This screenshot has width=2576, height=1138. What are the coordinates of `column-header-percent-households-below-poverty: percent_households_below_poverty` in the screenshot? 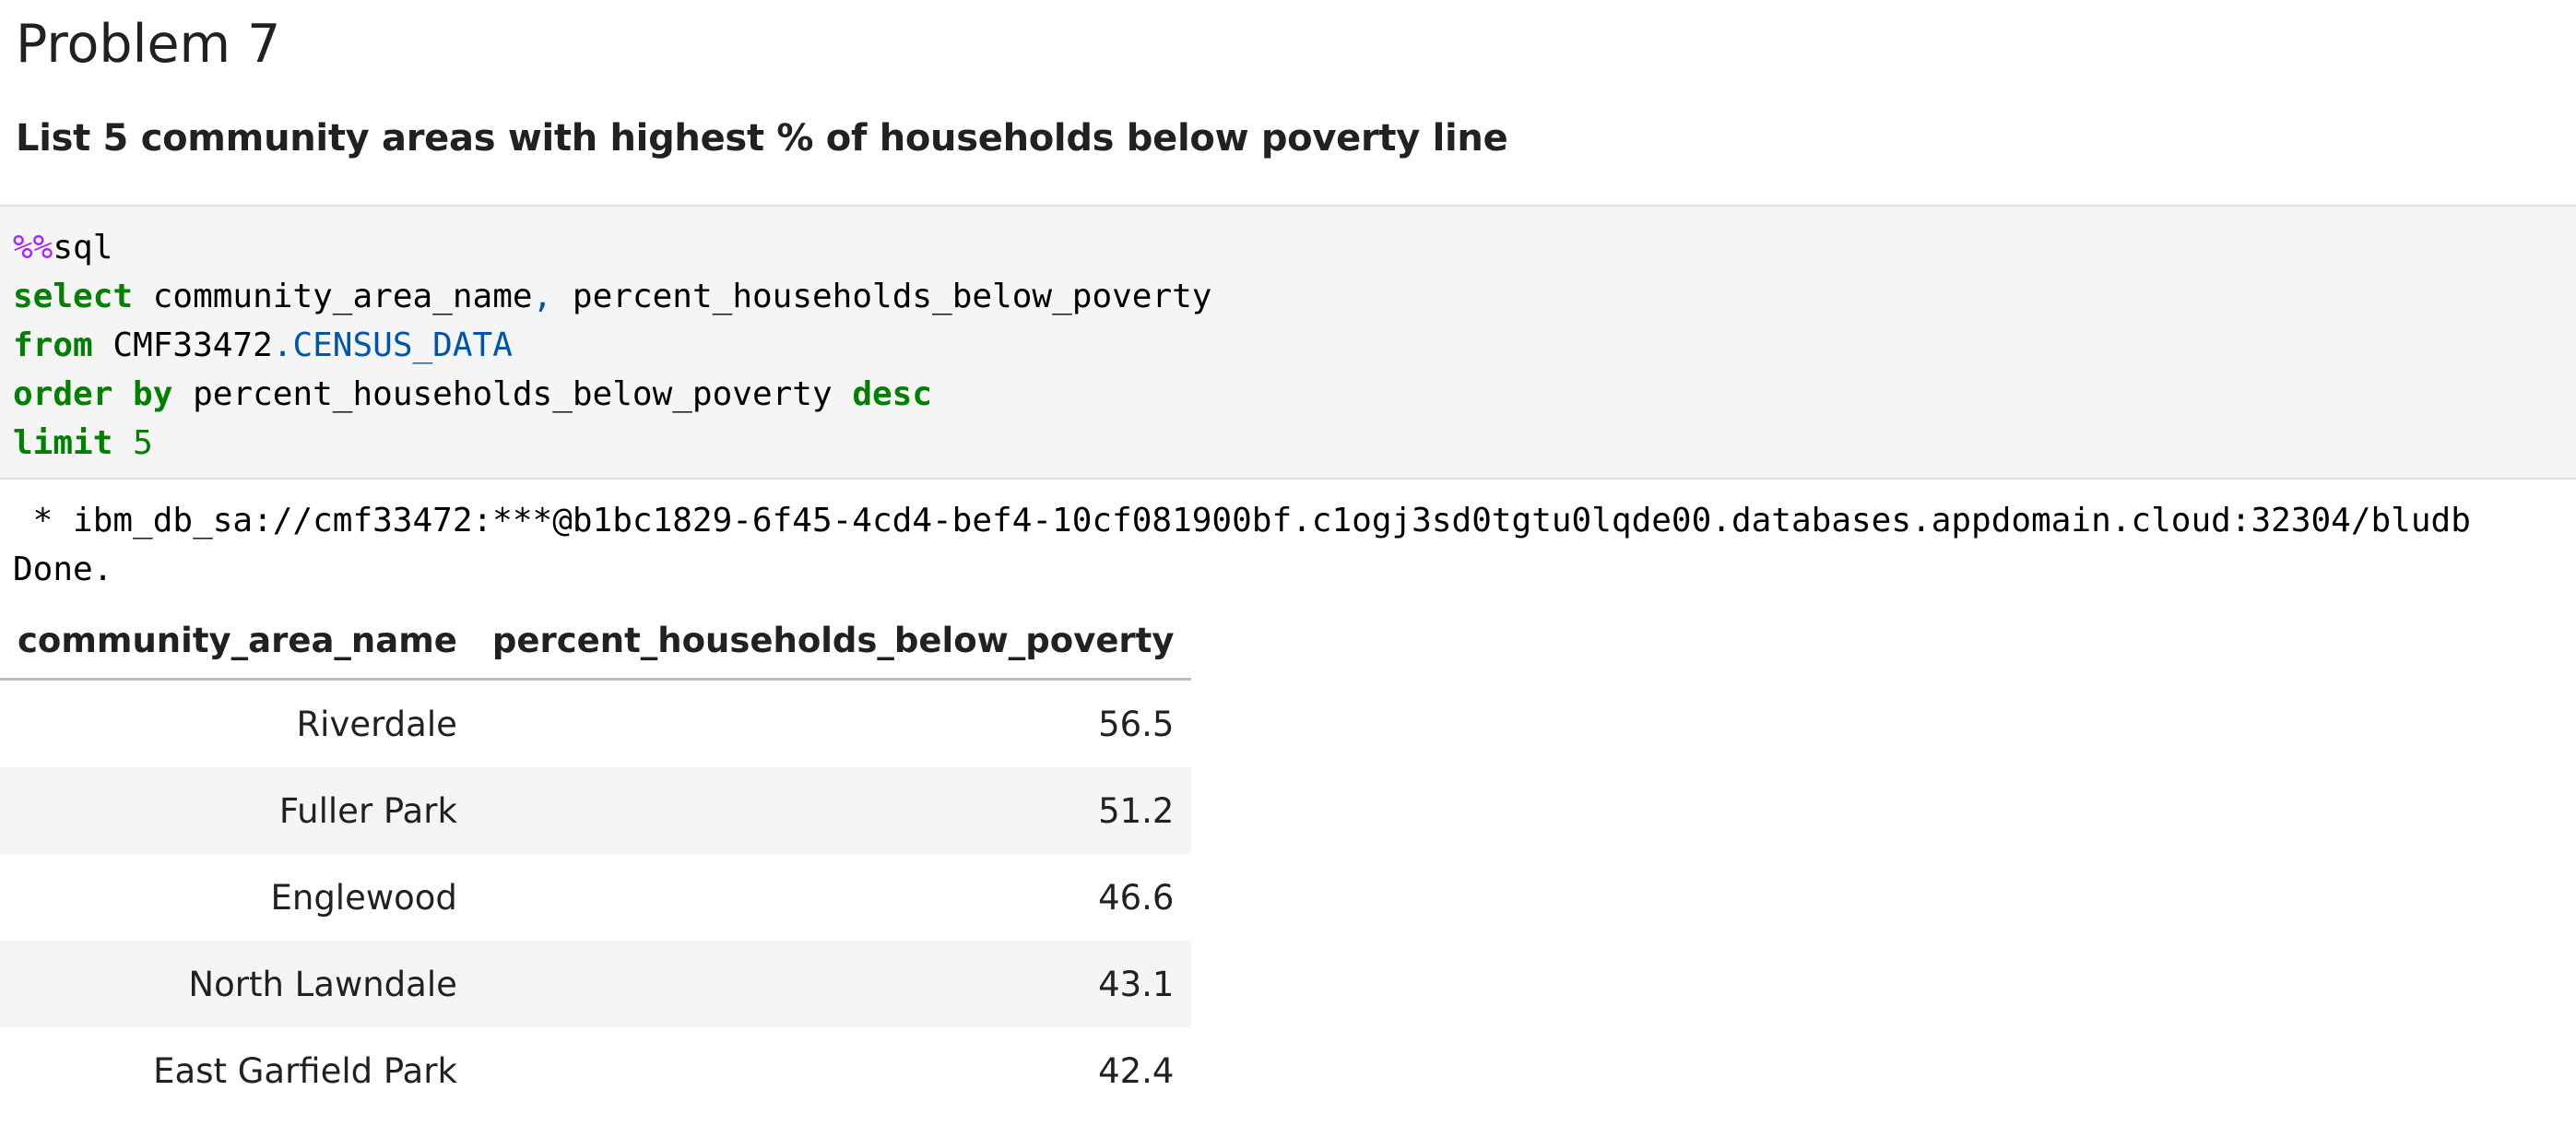 It's located at (833, 642).